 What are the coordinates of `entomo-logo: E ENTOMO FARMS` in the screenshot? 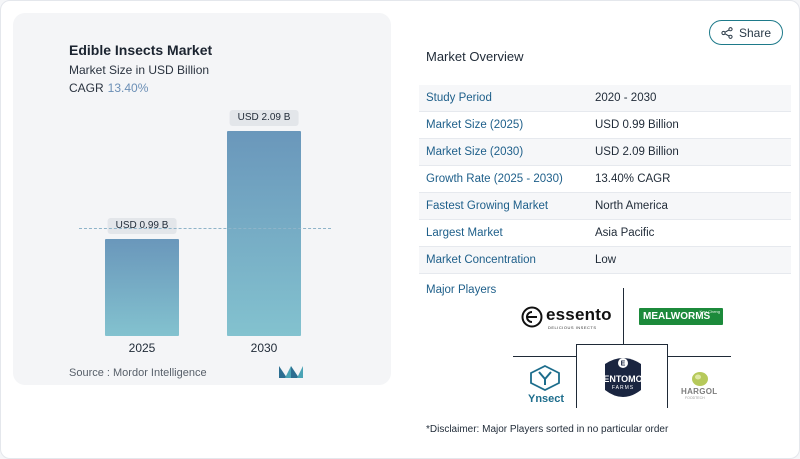 It's located at (623, 379).